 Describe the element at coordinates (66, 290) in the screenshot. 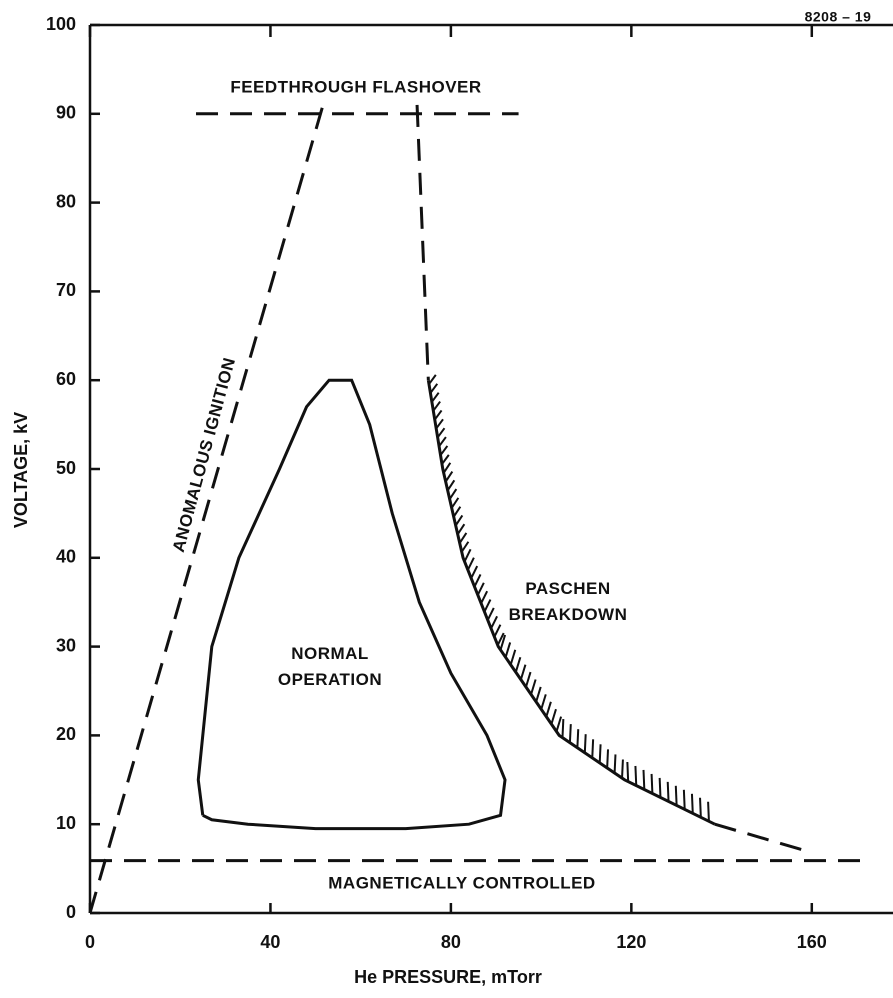

I see `y-tick-label: 70` at that location.